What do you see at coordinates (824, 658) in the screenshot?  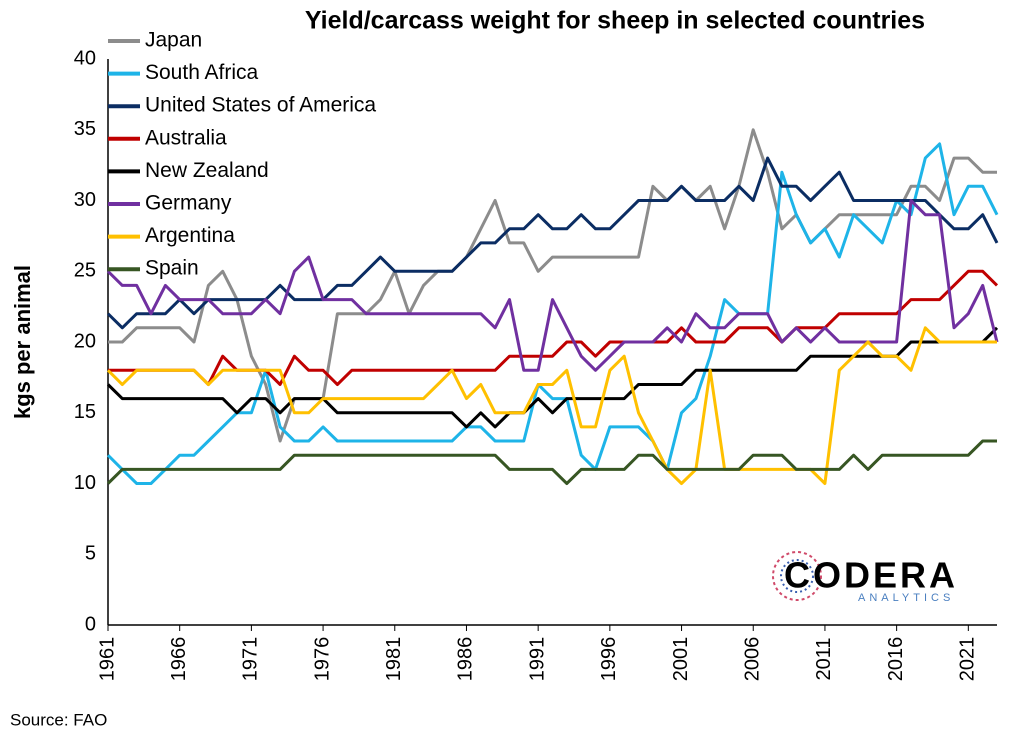 I see `x-tick-label: 2011` at bounding box center [824, 658].